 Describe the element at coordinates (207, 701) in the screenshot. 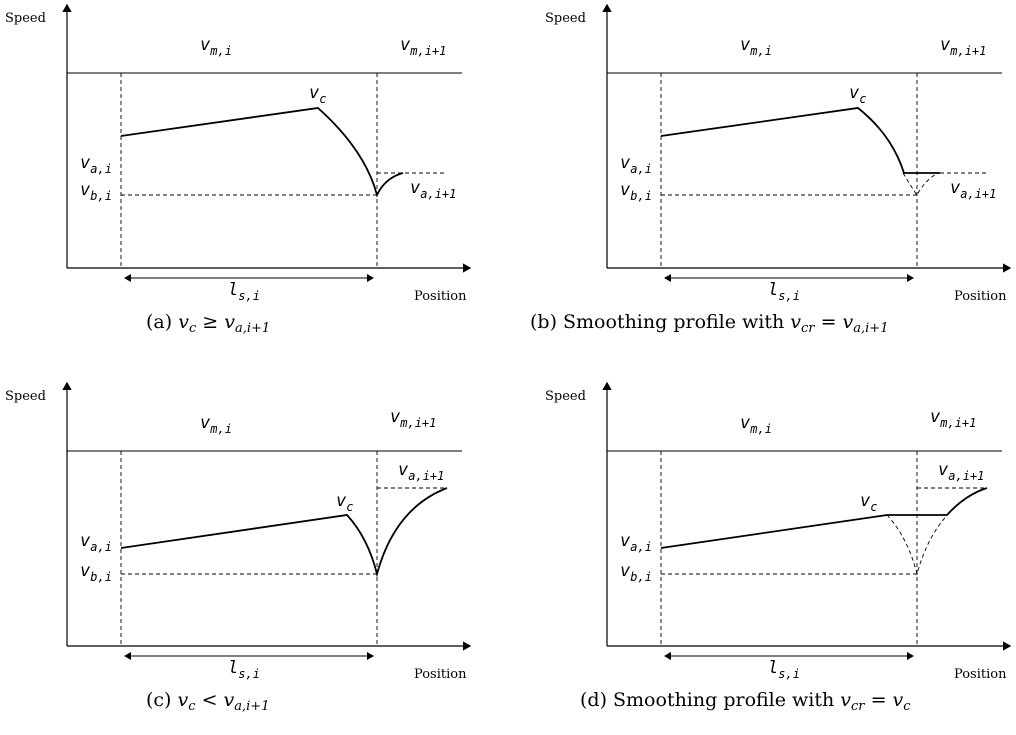

I see `caption-c: (c) vc < va,i+1` at that location.